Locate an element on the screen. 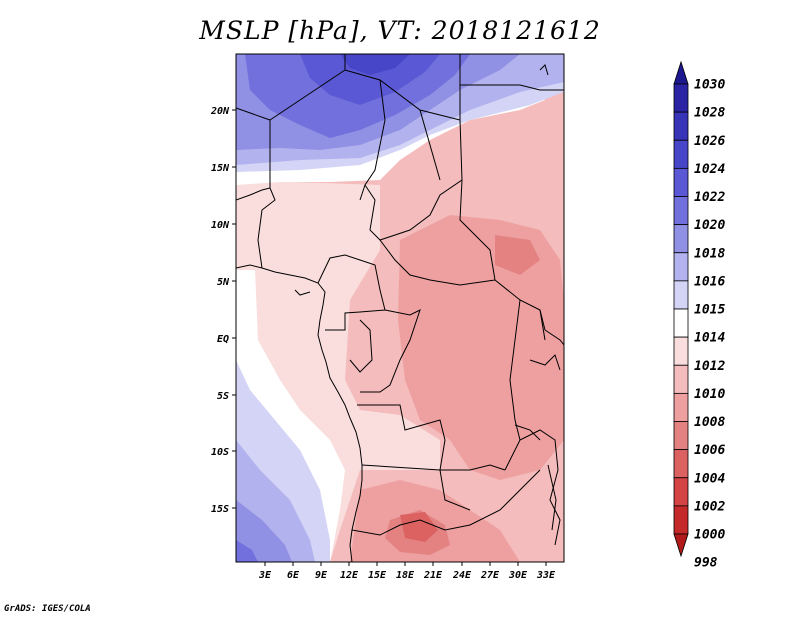 This screenshot has height=618, width=800. colorbar-label: 1028 is located at coordinates (709, 113).